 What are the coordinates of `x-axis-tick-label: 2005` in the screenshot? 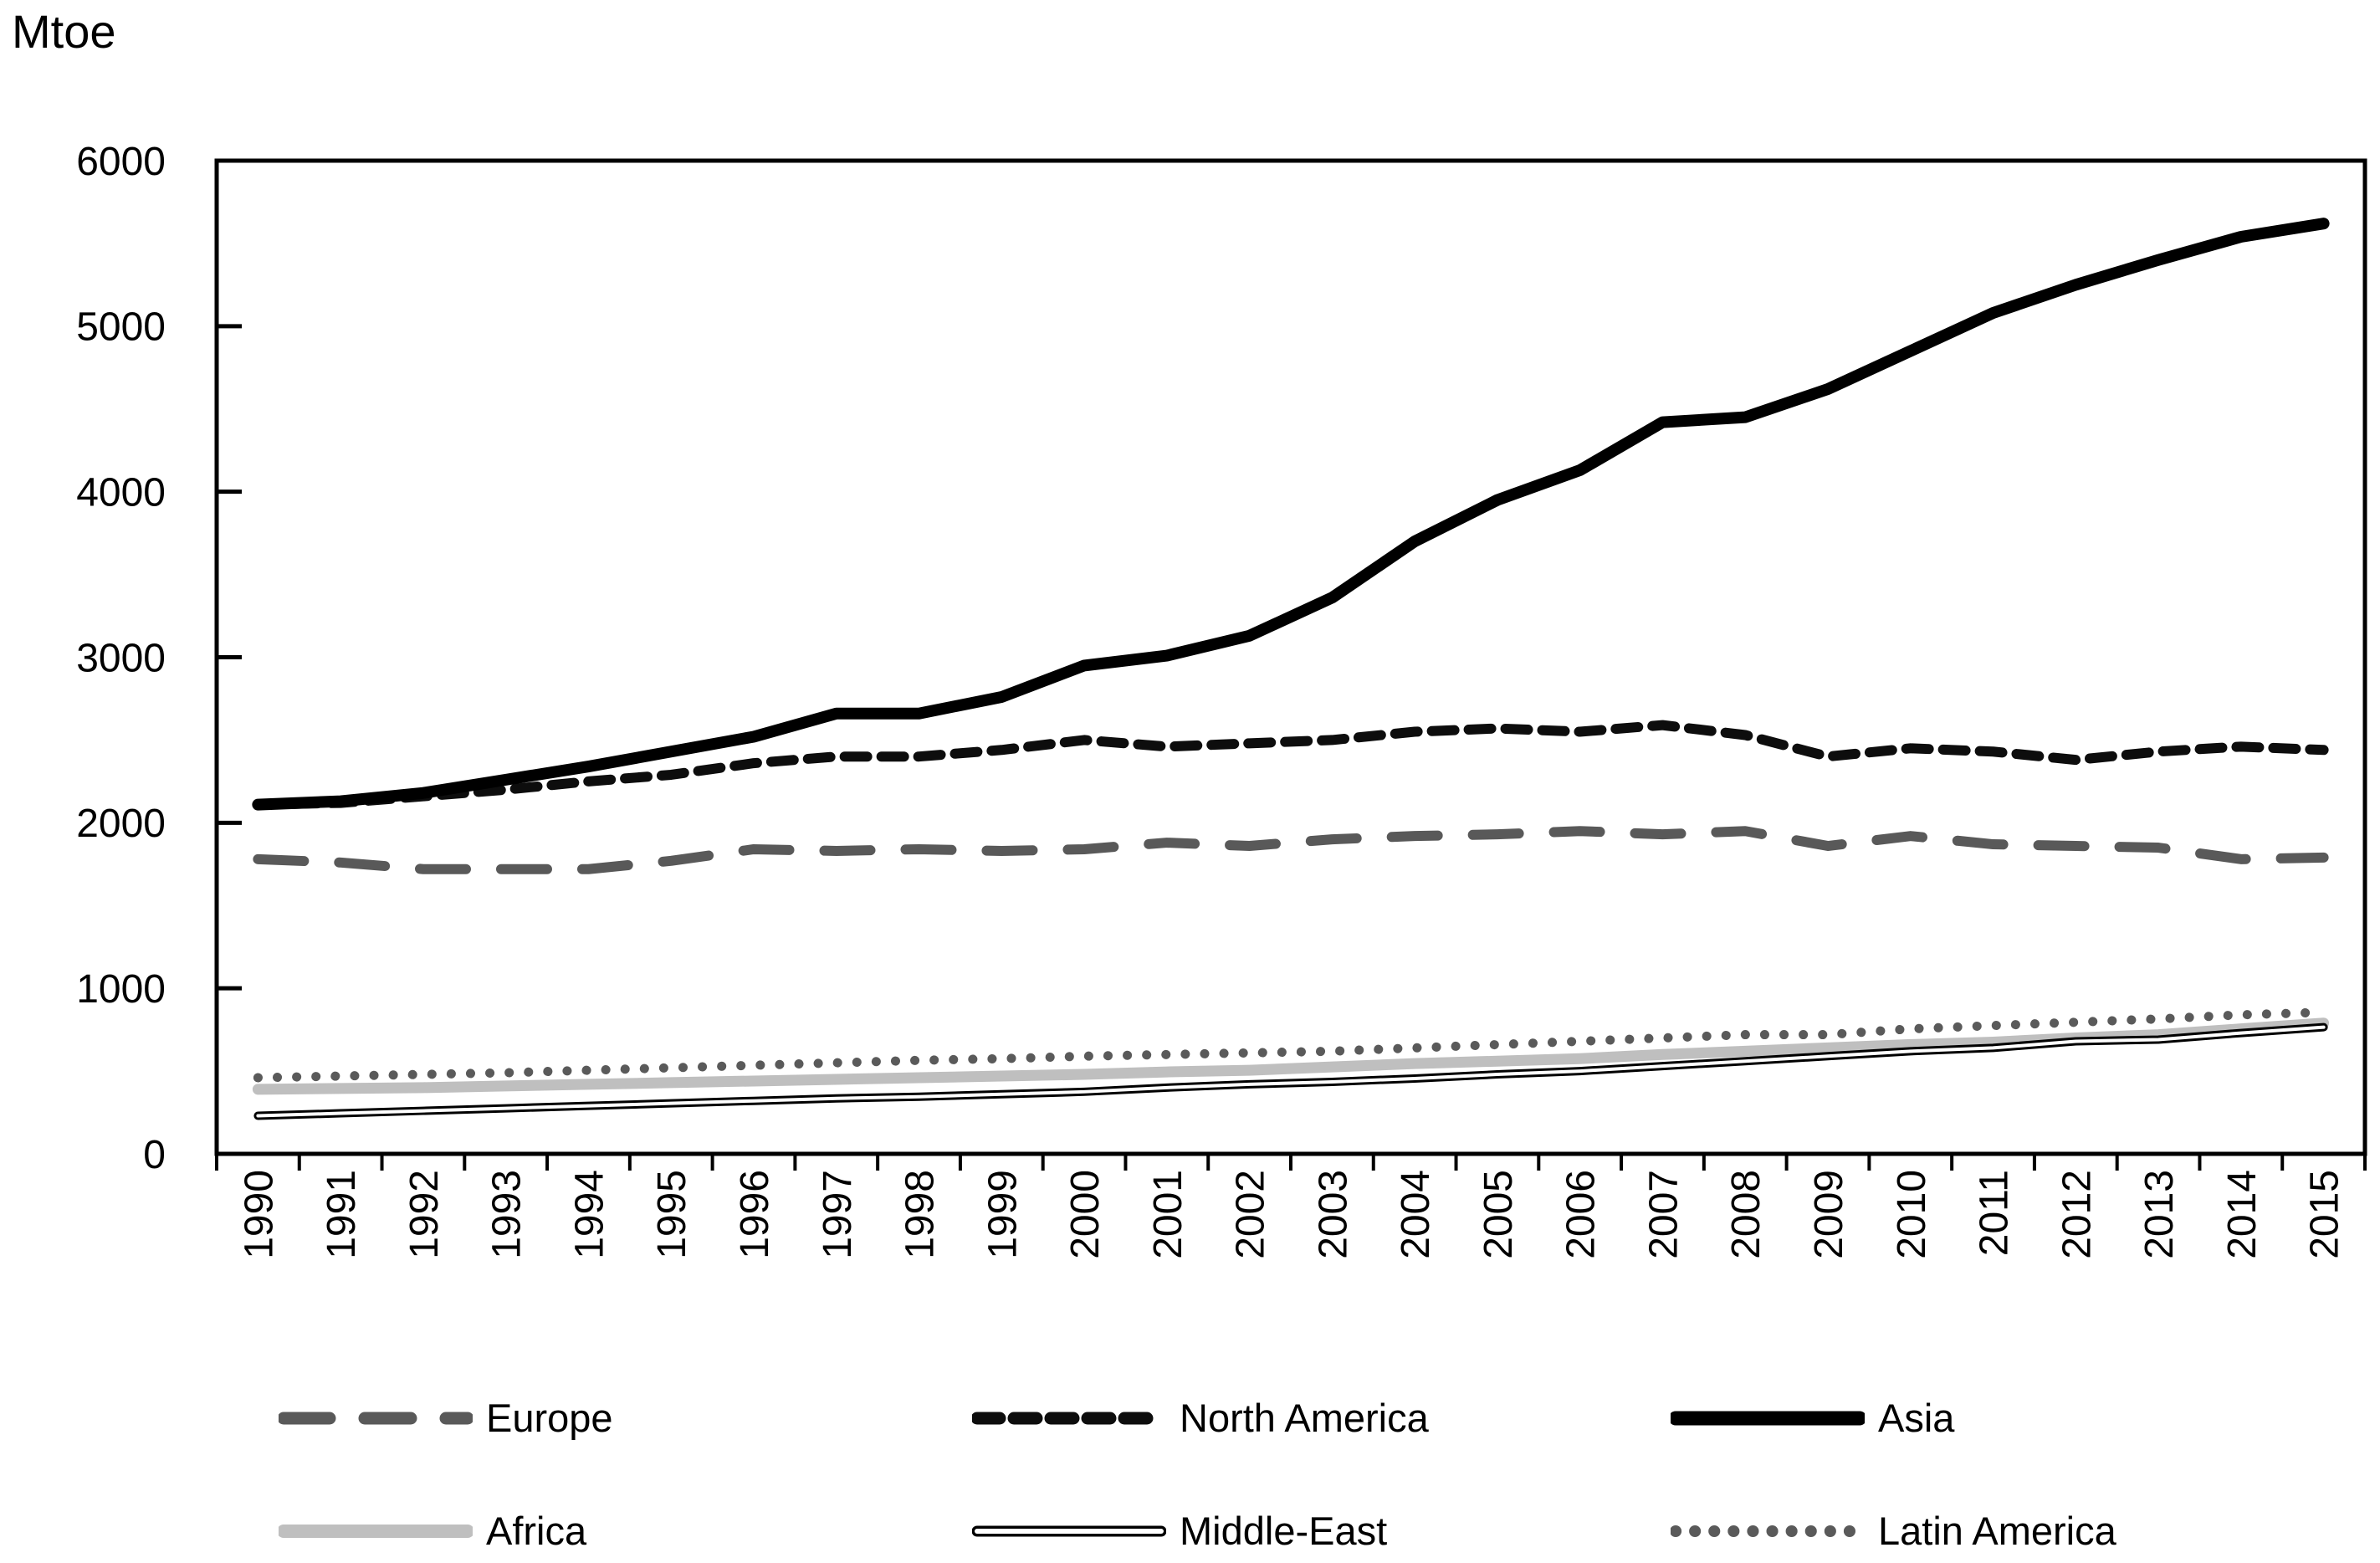 It's located at (1499, 1214).